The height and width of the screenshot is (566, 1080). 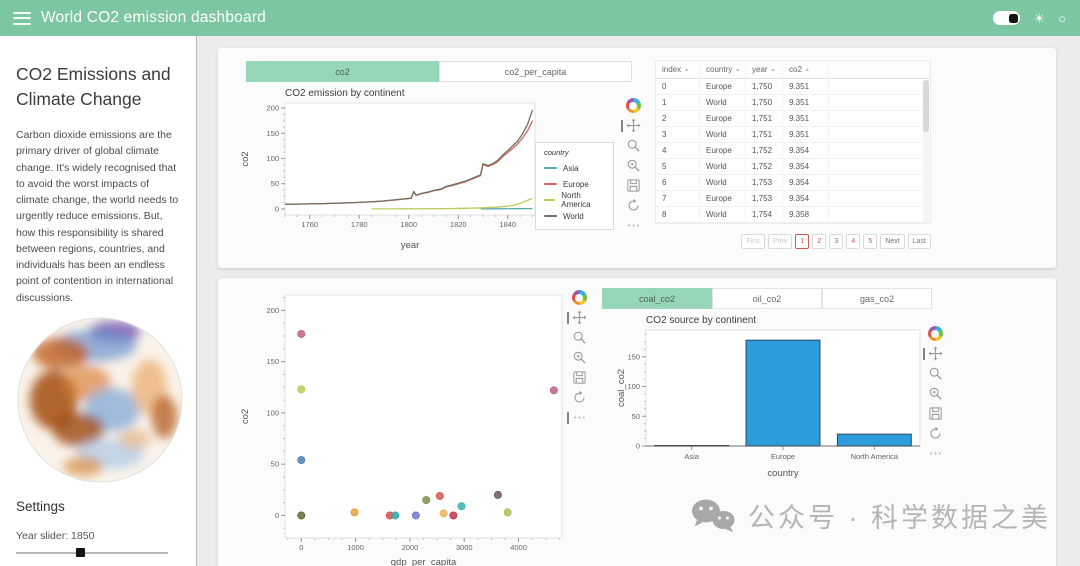 I want to click on svg-text: CO2 emission by continent, so click(x=345, y=93).